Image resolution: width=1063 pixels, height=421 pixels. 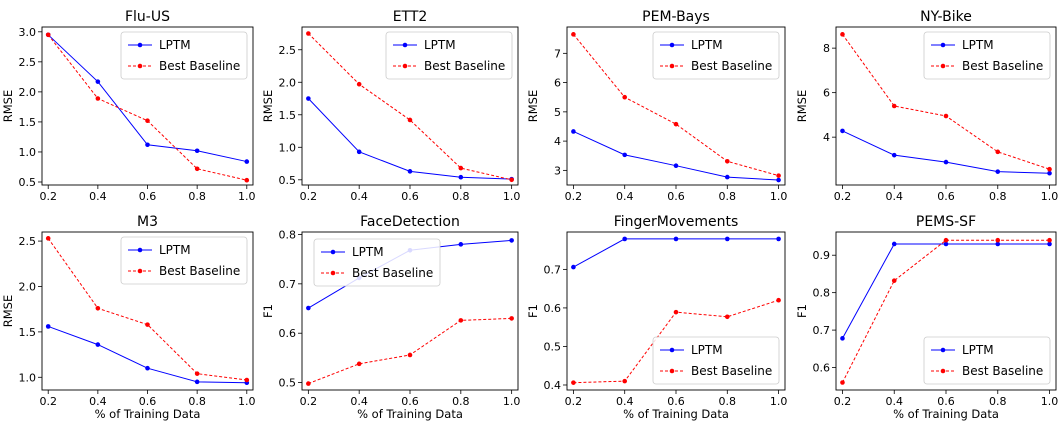 What do you see at coordinates (826, 93) in the screenshot?
I see `y-tick-label: 6` at bounding box center [826, 93].